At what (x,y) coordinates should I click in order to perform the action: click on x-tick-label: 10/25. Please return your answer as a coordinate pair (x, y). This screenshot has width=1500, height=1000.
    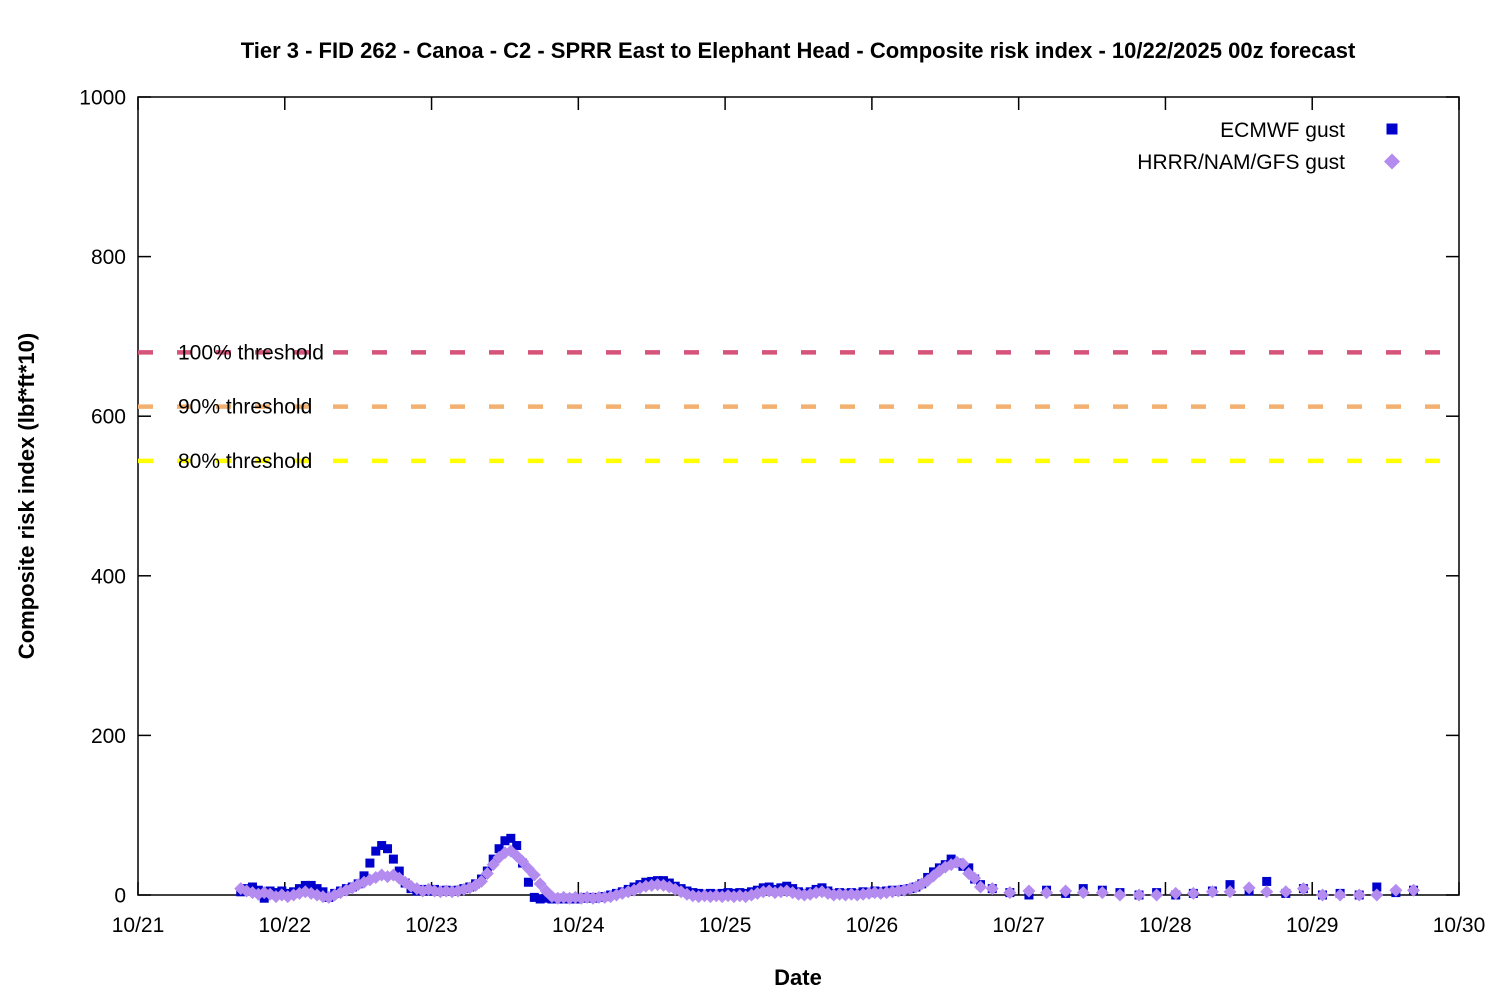
    Looking at the image, I should click on (725, 925).